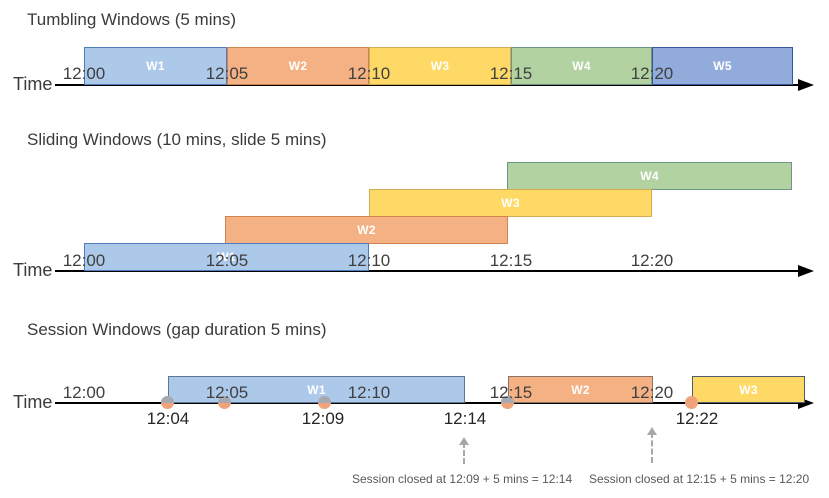  I want to click on section-title-tumbling: Tumbling Windows (5 mins), so click(132, 19).